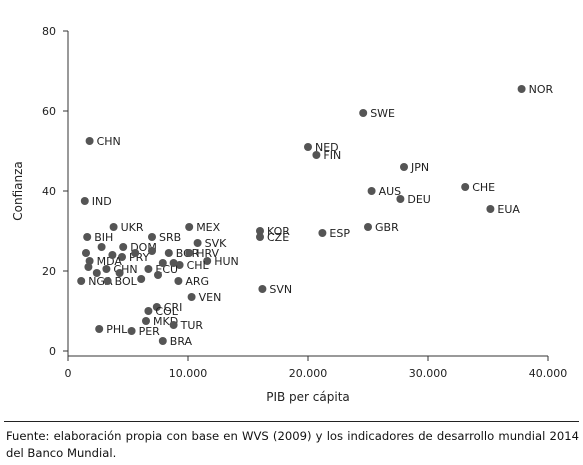 This screenshot has width=583, height=465. I want to click on point-label: KOR, so click(278, 231).